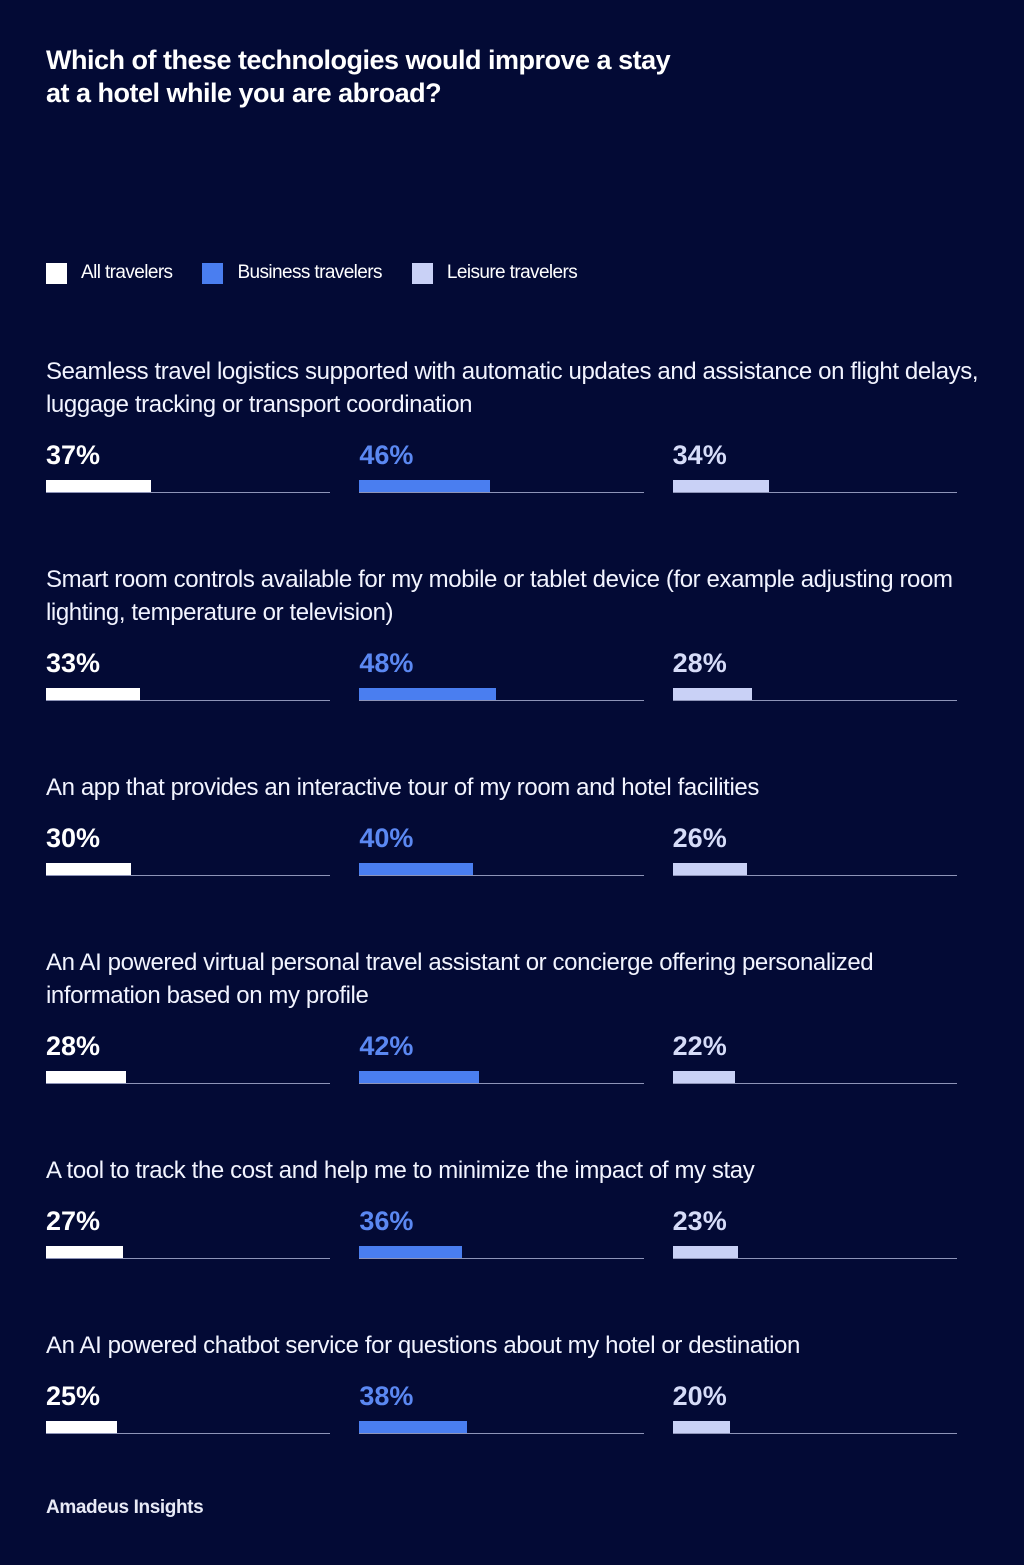  What do you see at coordinates (73, 838) in the screenshot?
I see `data-label: 30%` at bounding box center [73, 838].